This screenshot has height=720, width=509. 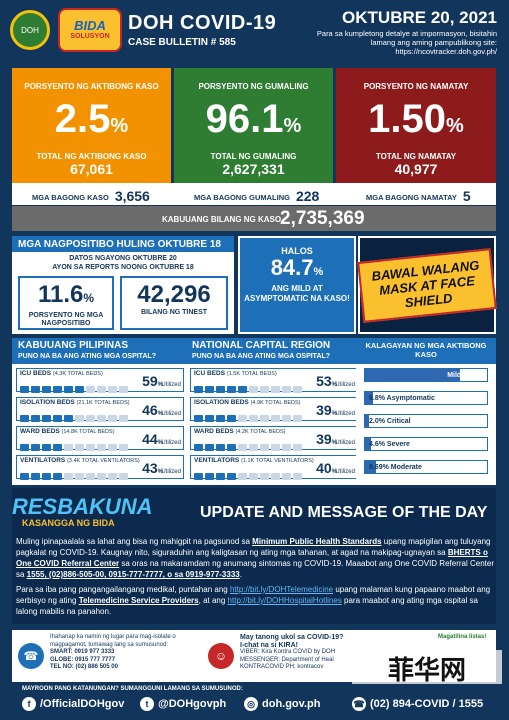 What do you see at coordinates (307, 196) in the screenshot?
I see `new-value: 228` at bounding box center [307, 196].